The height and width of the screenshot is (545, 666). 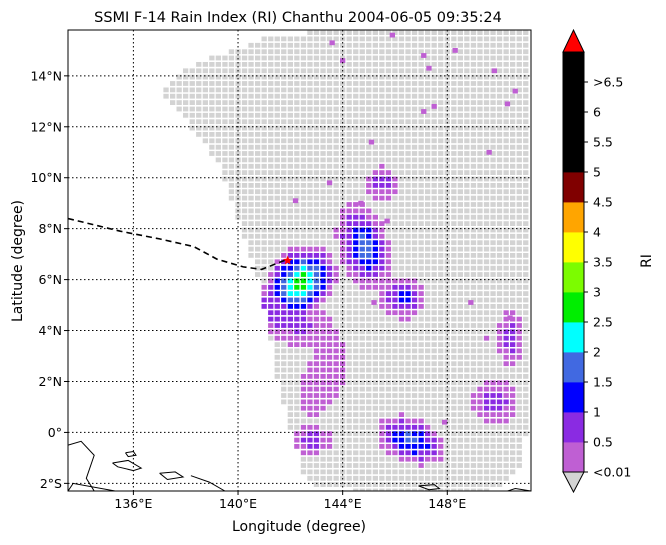 I want to click on y-tick-label: 2°S, so click(x=51, y=483).